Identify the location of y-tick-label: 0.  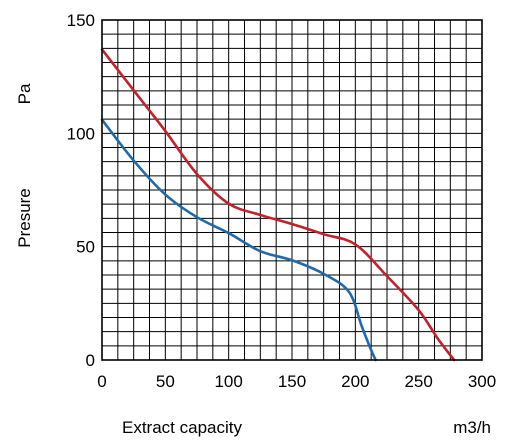
(90, 360).